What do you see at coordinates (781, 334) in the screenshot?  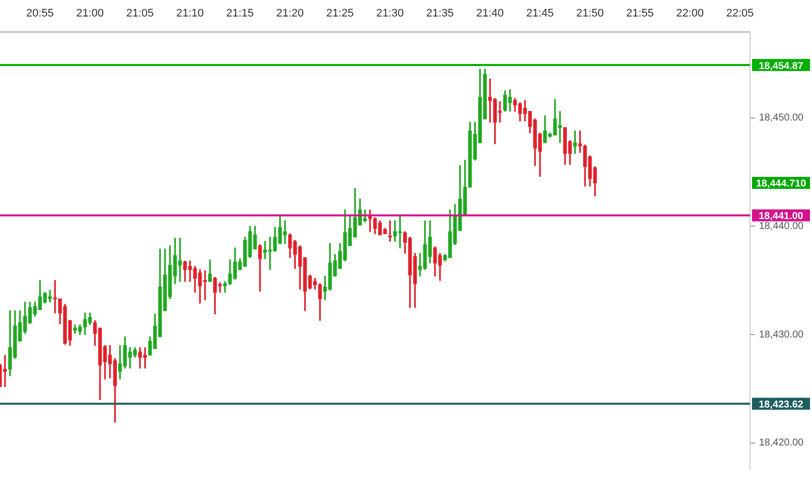 I see `y-tick-label: 18,430.00` at bounding box center [781, 334].